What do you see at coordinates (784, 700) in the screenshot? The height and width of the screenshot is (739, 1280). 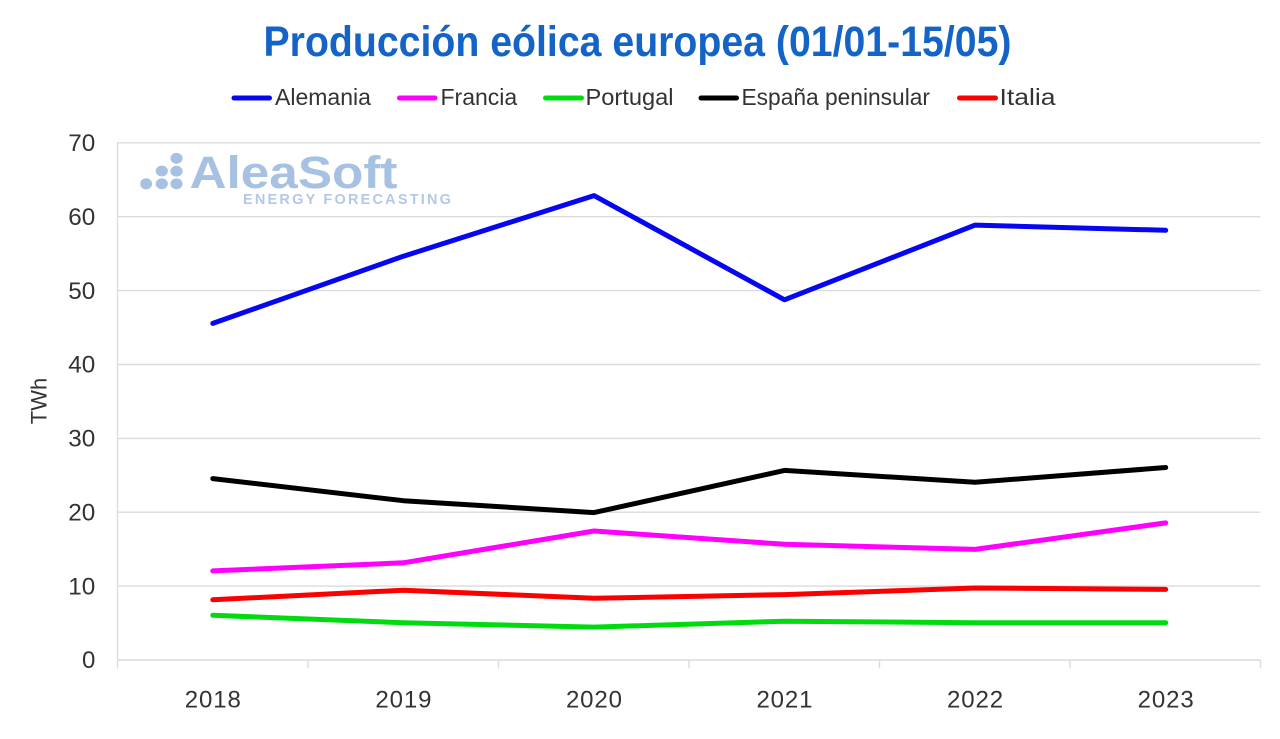 I see `svg-text: 2021` at bounding box center [784, 700].